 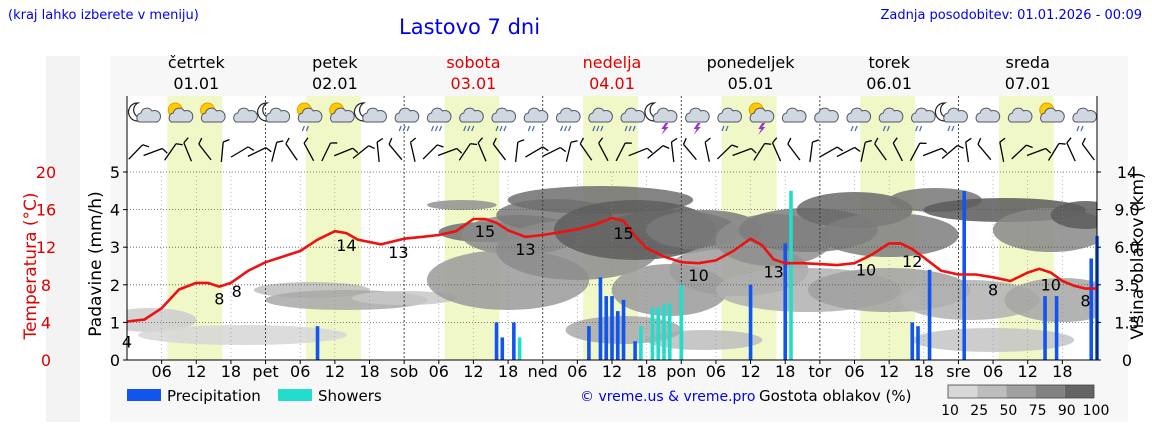 What do you see at coordinates (912, 261) in the screenshot?
I see `temperature-value-label: 12` at bounding box center [912, 261].